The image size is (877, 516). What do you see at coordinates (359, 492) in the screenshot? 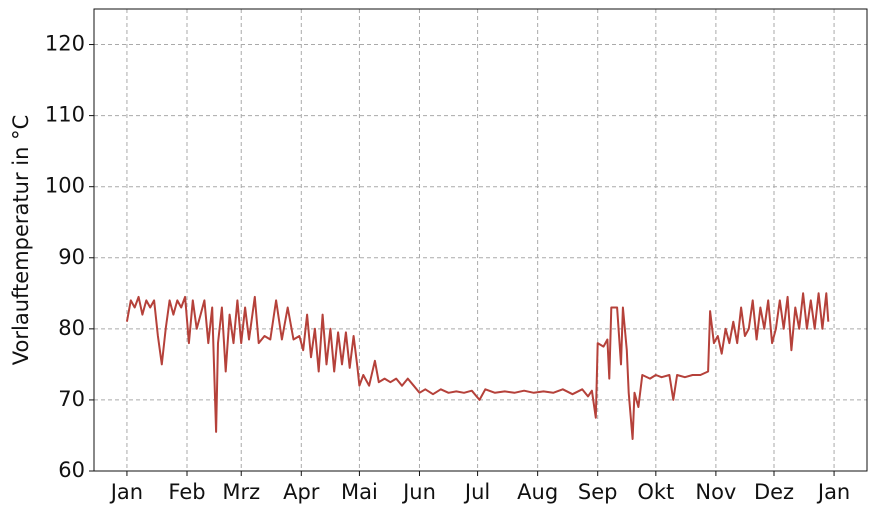
I see `x-tick-label: Mai` at bounding box center [359, 492].